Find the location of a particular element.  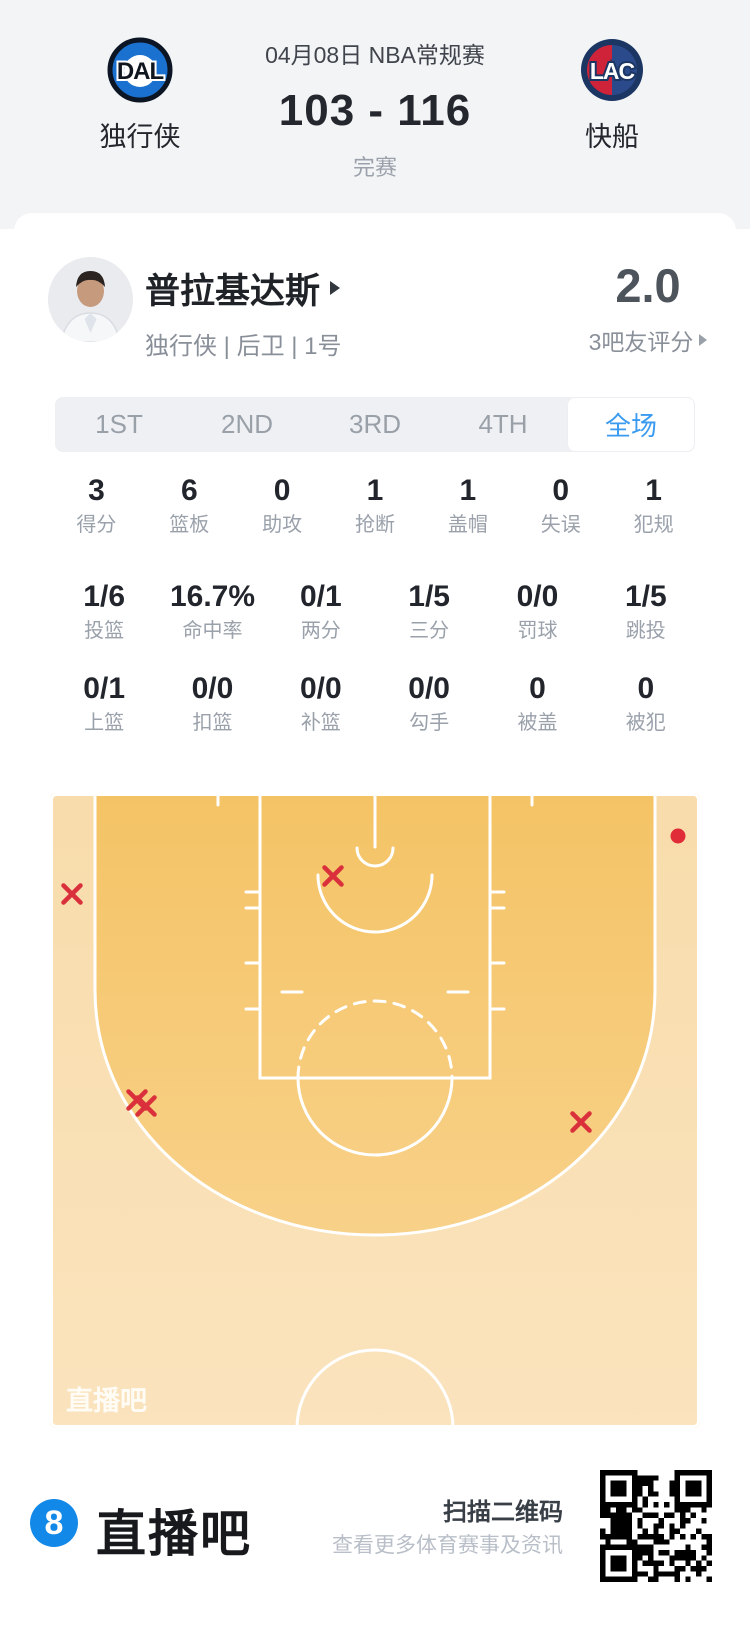

qr-title: 扫描二维码 is located at coordinates (503, 1512).